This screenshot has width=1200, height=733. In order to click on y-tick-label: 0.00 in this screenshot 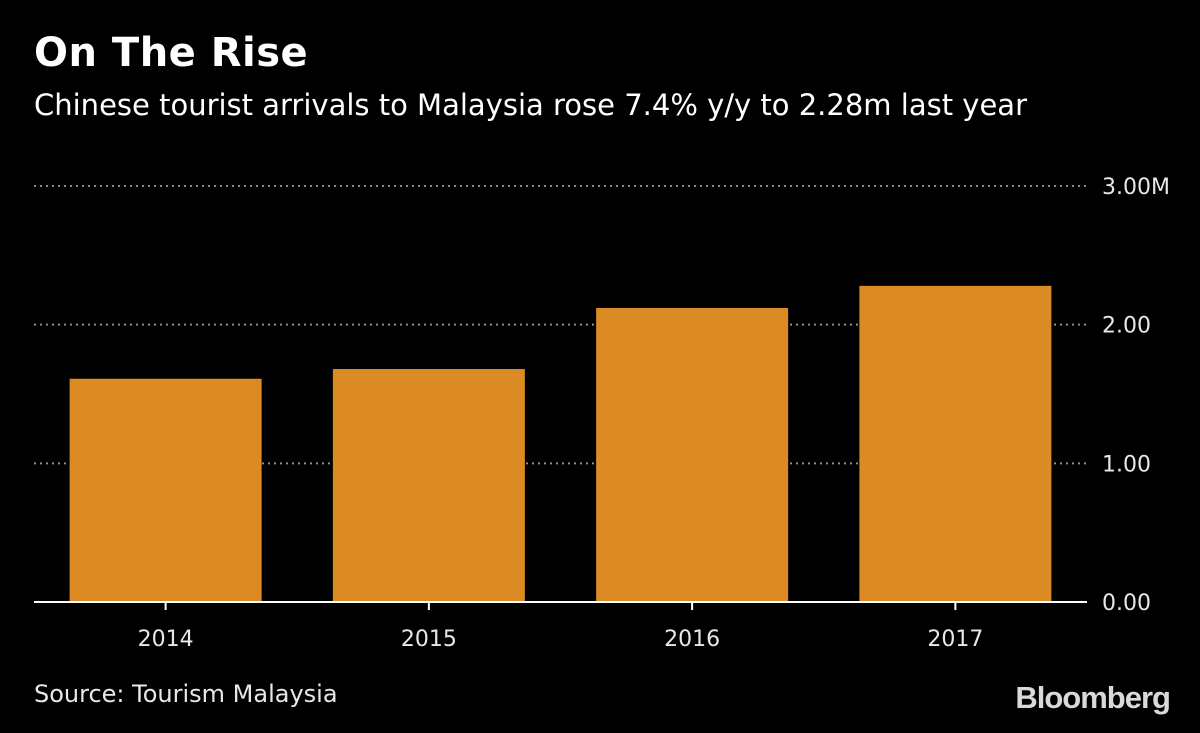, I will do `click(1126, 603)`.